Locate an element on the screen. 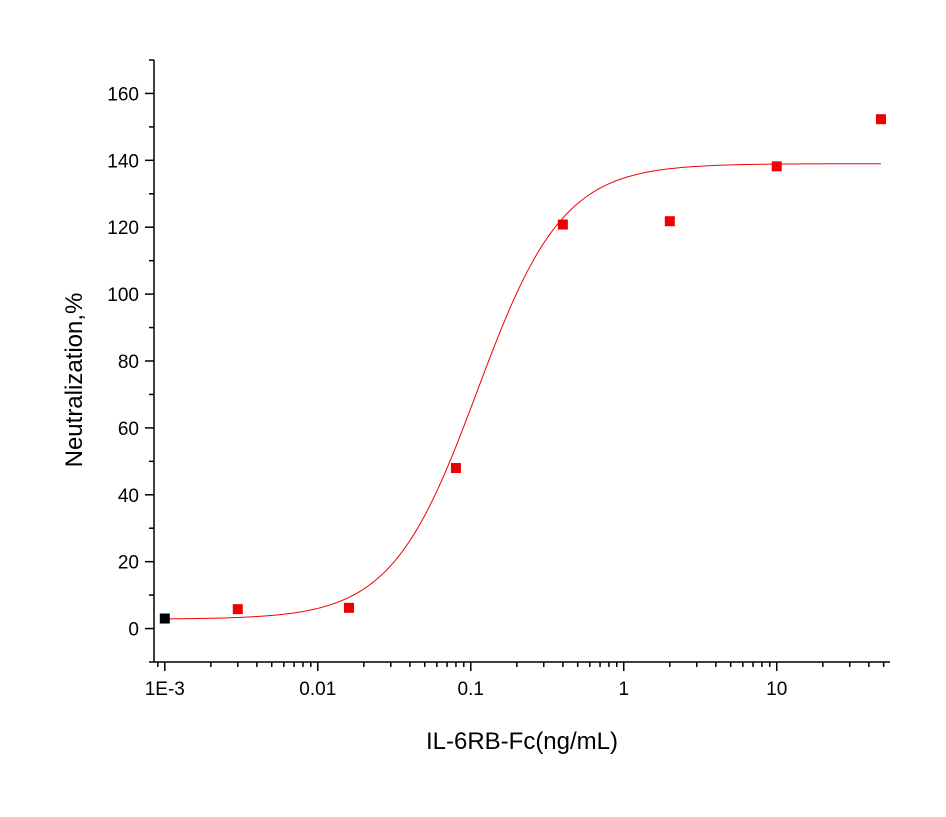 The height and width of the screenshot is (817, 946). y-tick-label: 80 is located at coordinates (128, 362).